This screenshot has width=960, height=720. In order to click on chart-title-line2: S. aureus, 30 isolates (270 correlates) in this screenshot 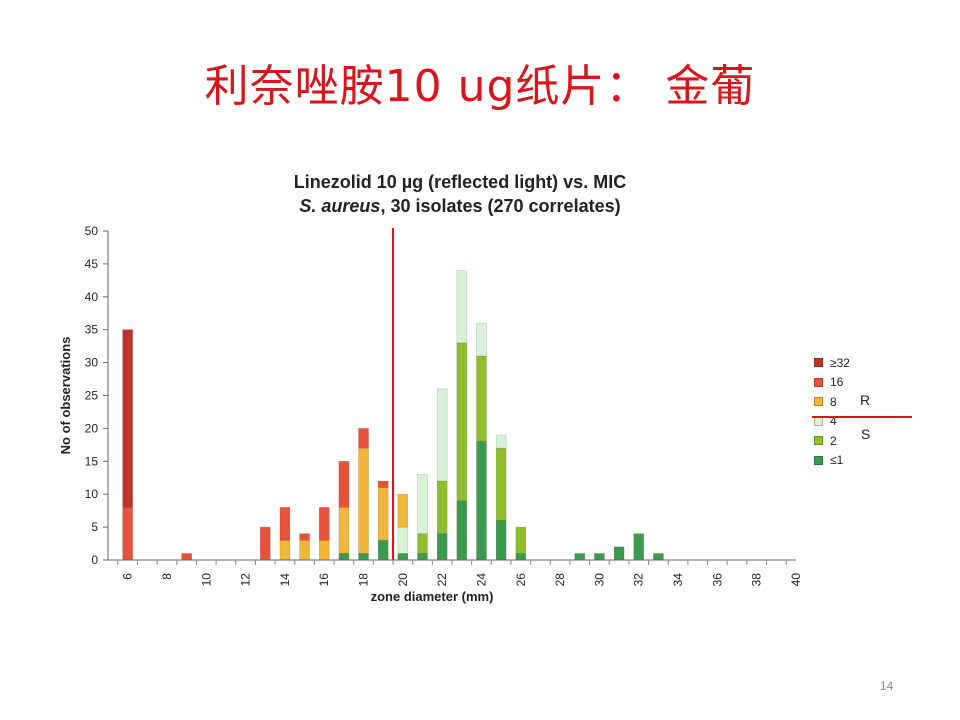, I will do `click(460, 206)`.